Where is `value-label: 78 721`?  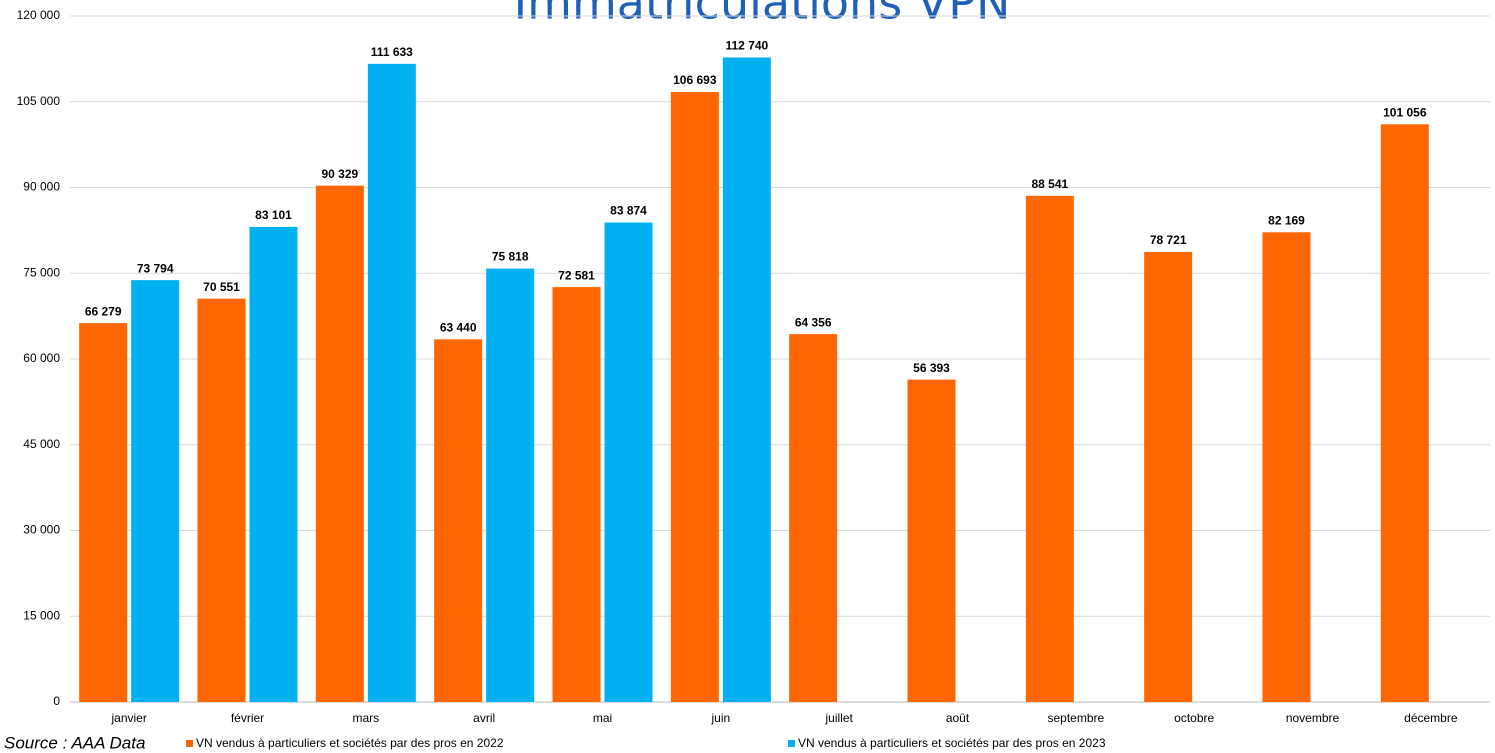 value-label: 78 721 is located at coordinates (1168, 240).